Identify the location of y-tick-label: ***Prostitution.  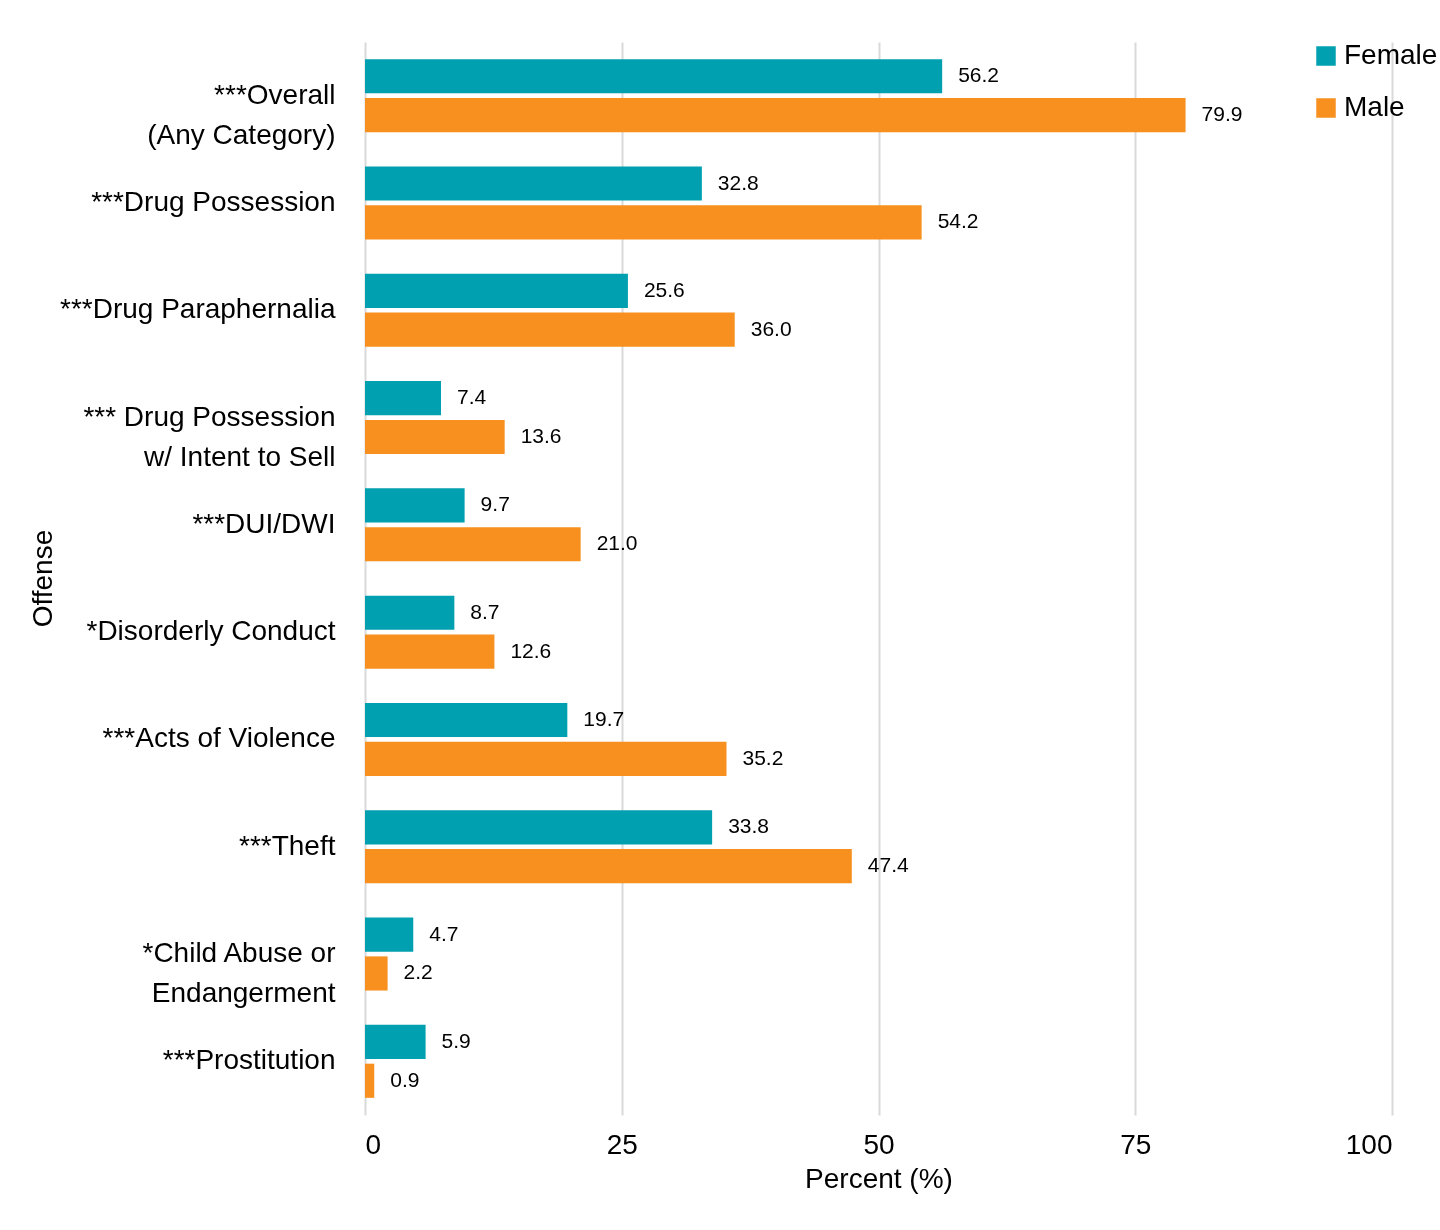
(249, 1060).